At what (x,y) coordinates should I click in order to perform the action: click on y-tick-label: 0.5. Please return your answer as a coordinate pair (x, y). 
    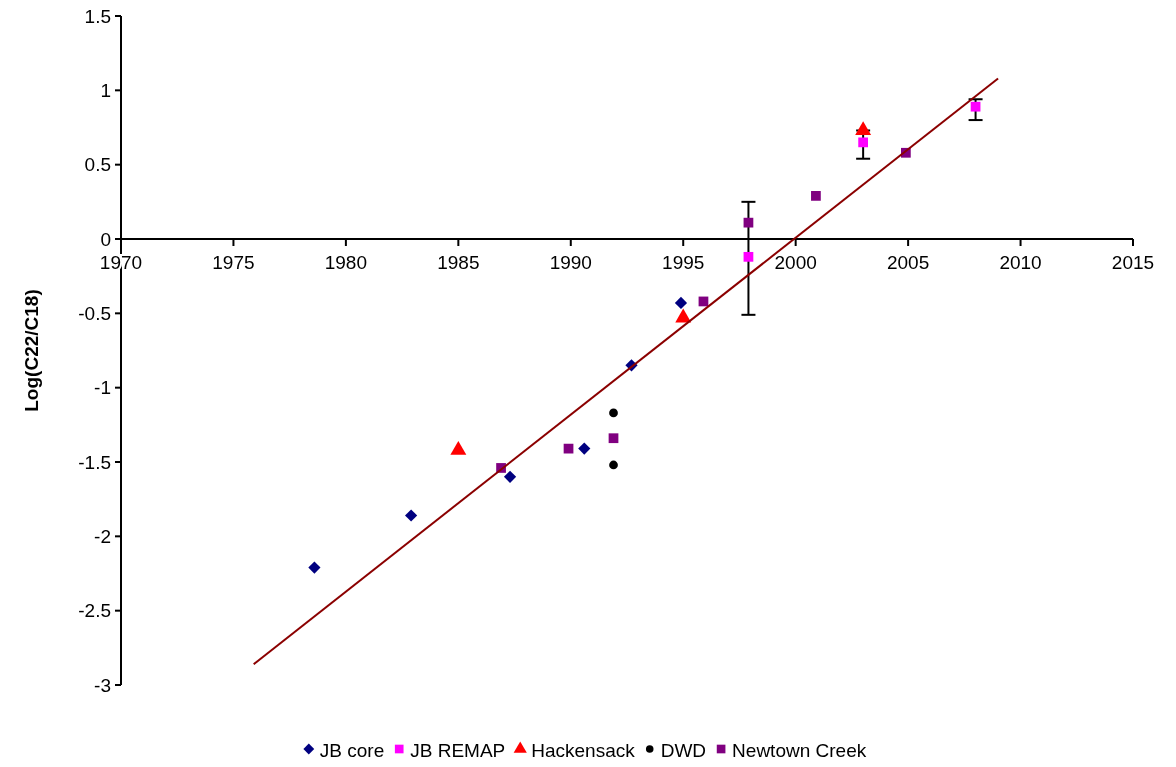
    Looking at the image, I should click on (97, 165).